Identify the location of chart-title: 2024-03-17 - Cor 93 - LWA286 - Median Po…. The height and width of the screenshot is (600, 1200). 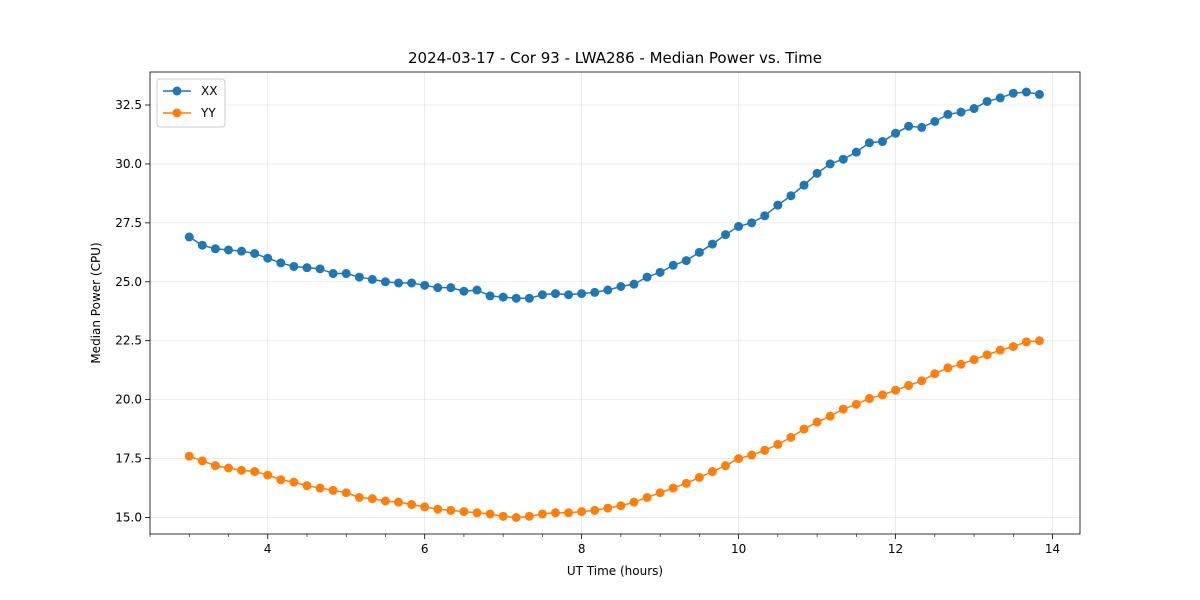
(615, 58).